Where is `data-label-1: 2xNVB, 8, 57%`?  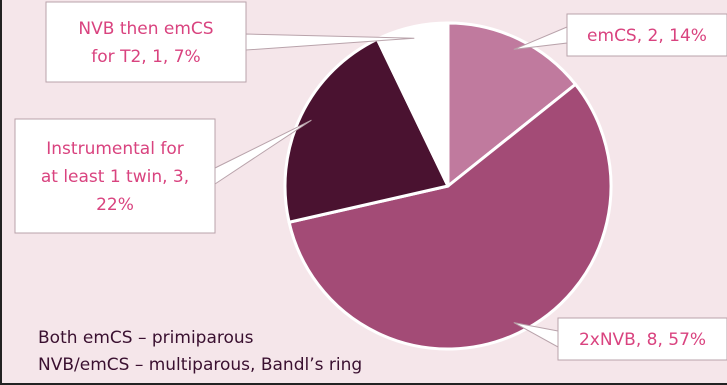
data-label-1: 2xNVB, 8, 57% is located at coordinates (620, 339).